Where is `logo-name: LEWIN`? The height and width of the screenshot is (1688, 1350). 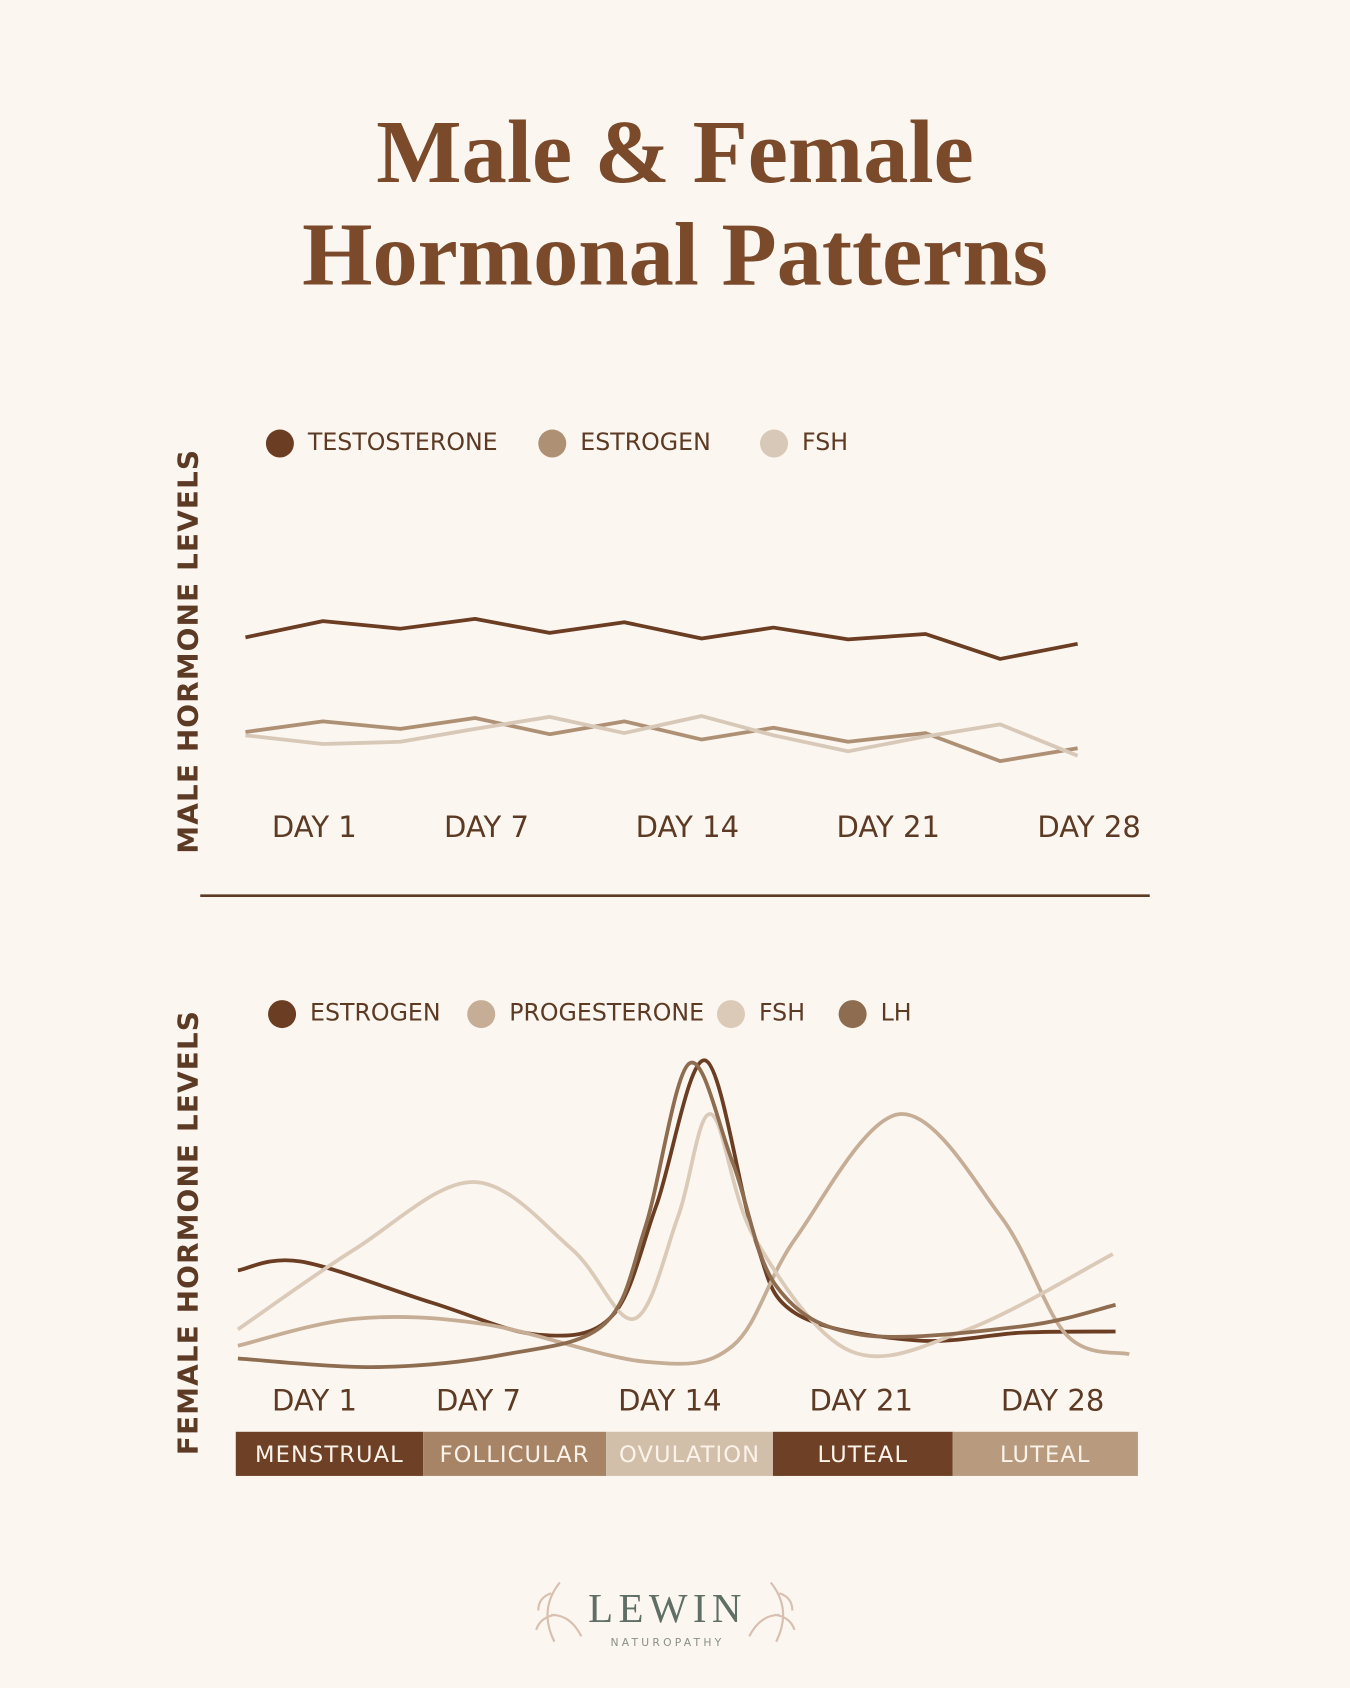 logo-name: LEWIN is located at coordinates (667, 1608).